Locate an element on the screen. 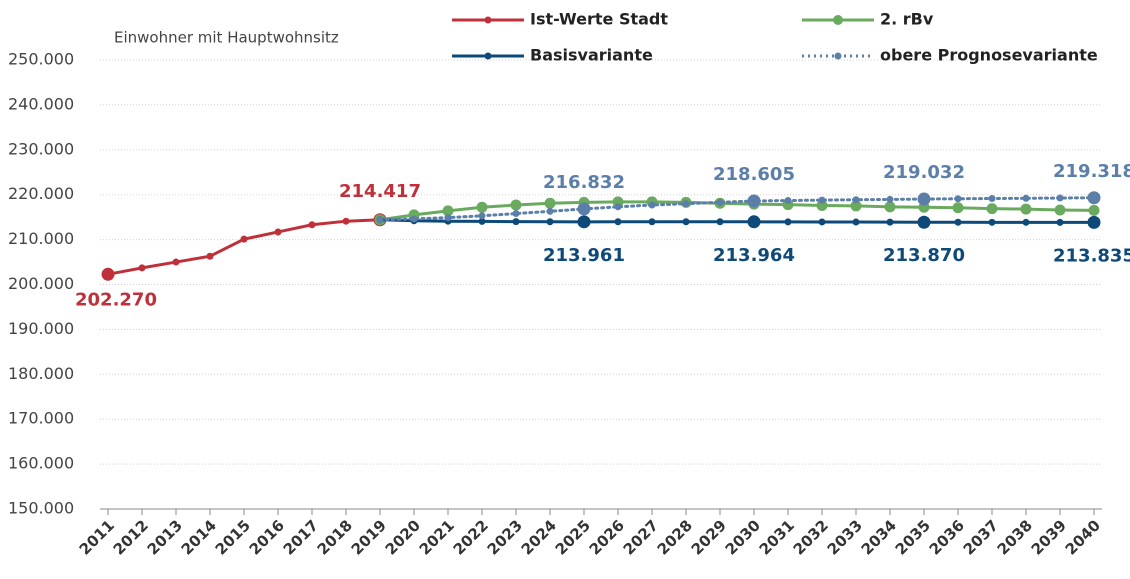  data-label: 219.318 is located at coordinates (1091, 171).